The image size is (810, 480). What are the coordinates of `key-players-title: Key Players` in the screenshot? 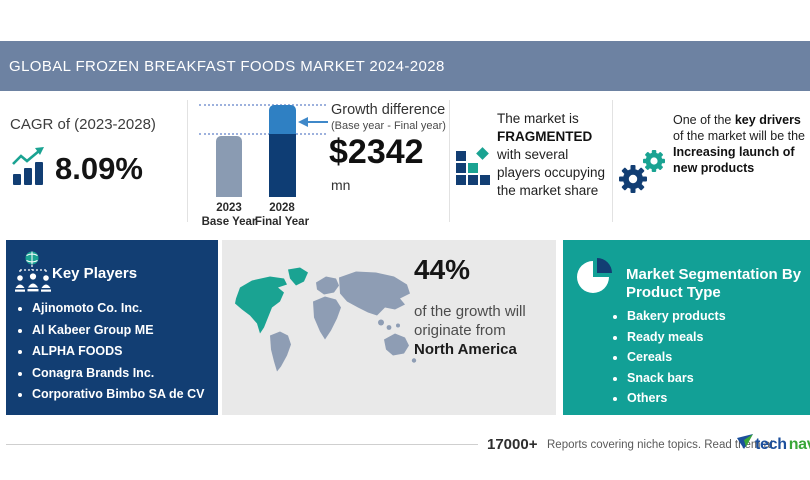 It's located at (95, 273).